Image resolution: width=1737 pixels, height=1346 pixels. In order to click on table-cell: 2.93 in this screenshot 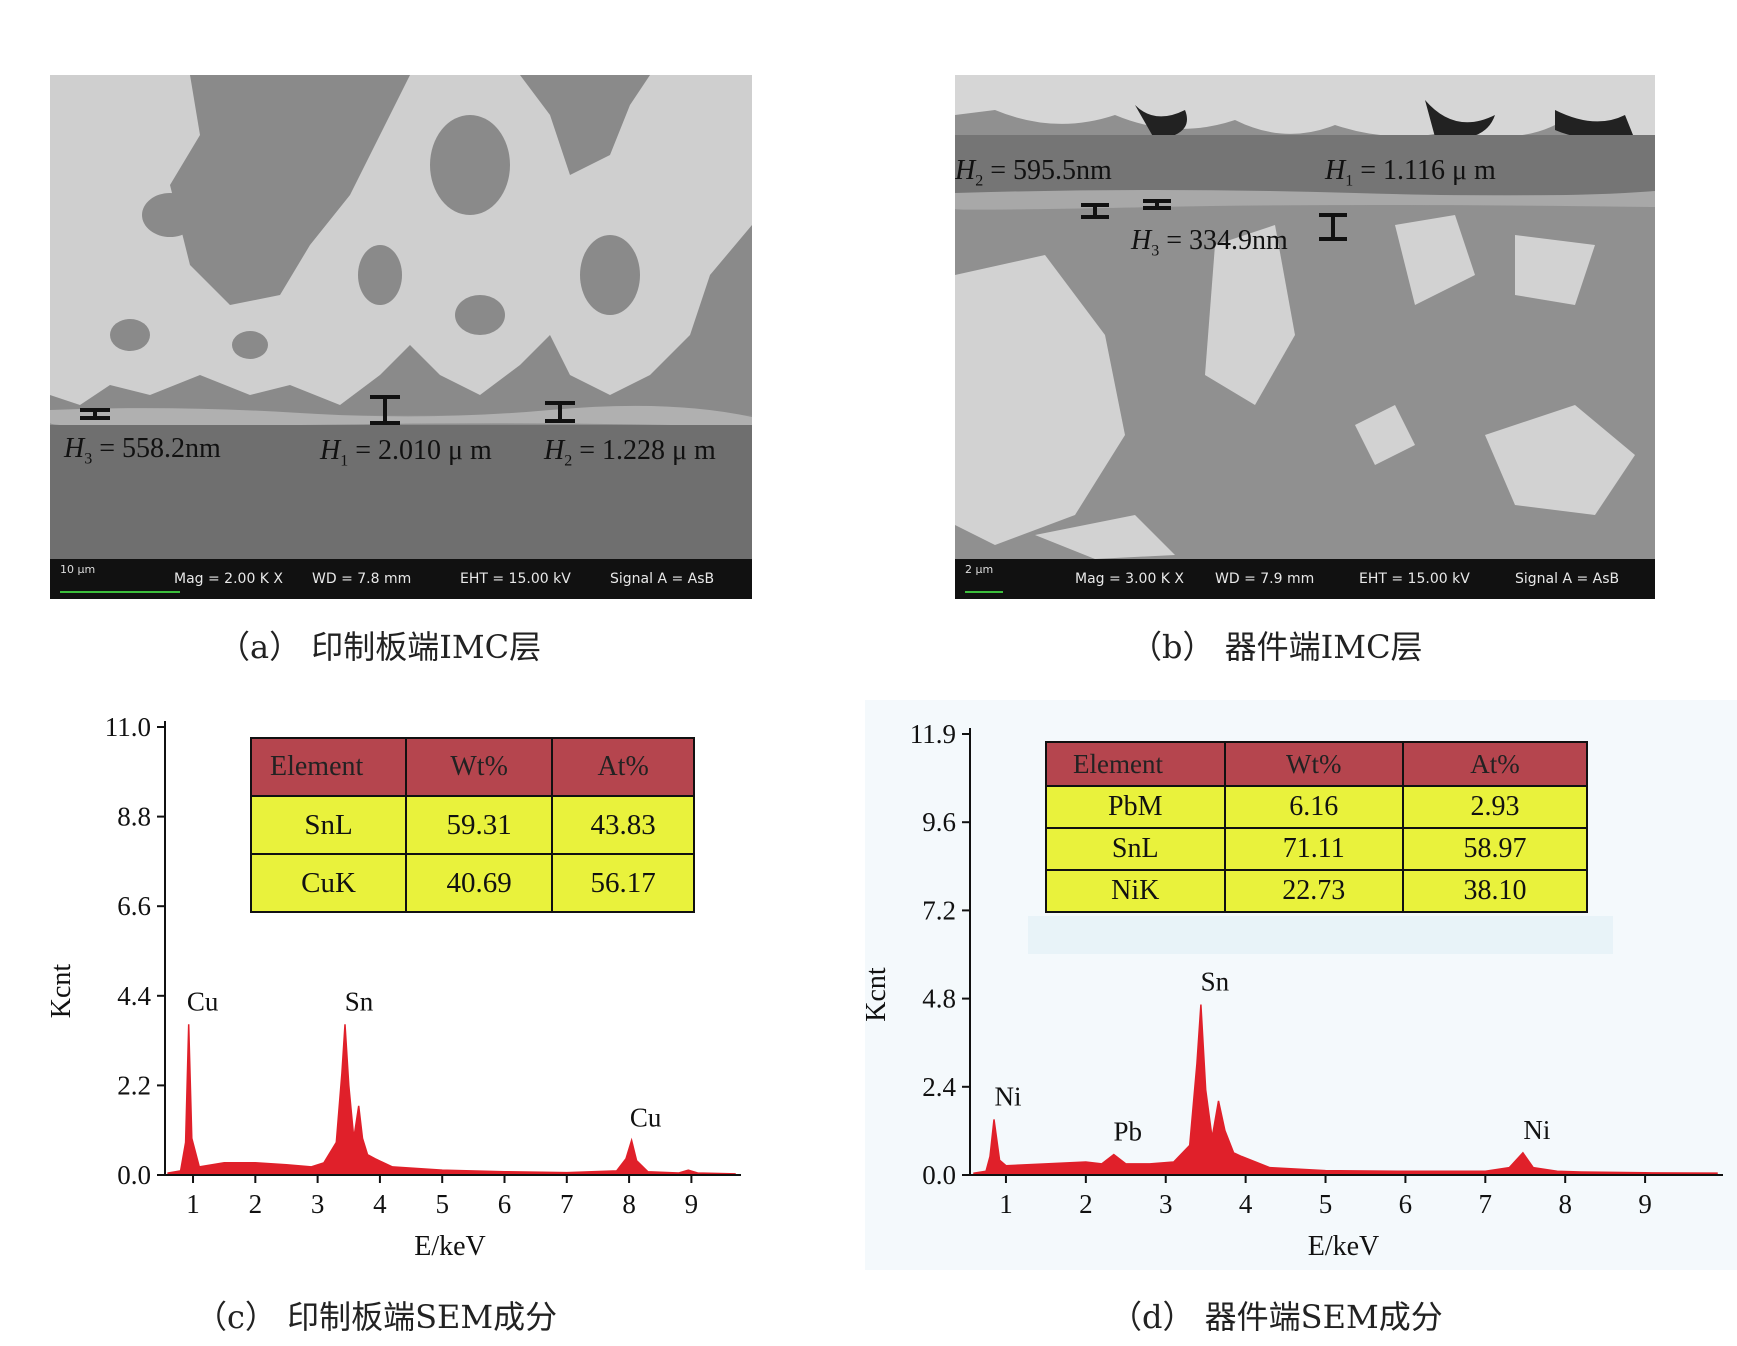, I will do `click(1495, 807)`.